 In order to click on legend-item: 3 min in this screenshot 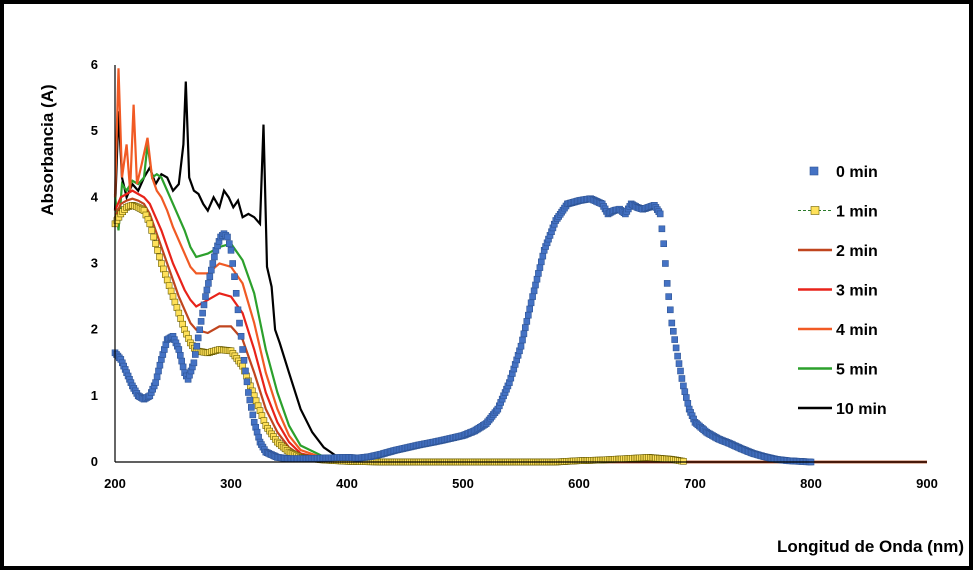, I will do `click(838, 291)`.